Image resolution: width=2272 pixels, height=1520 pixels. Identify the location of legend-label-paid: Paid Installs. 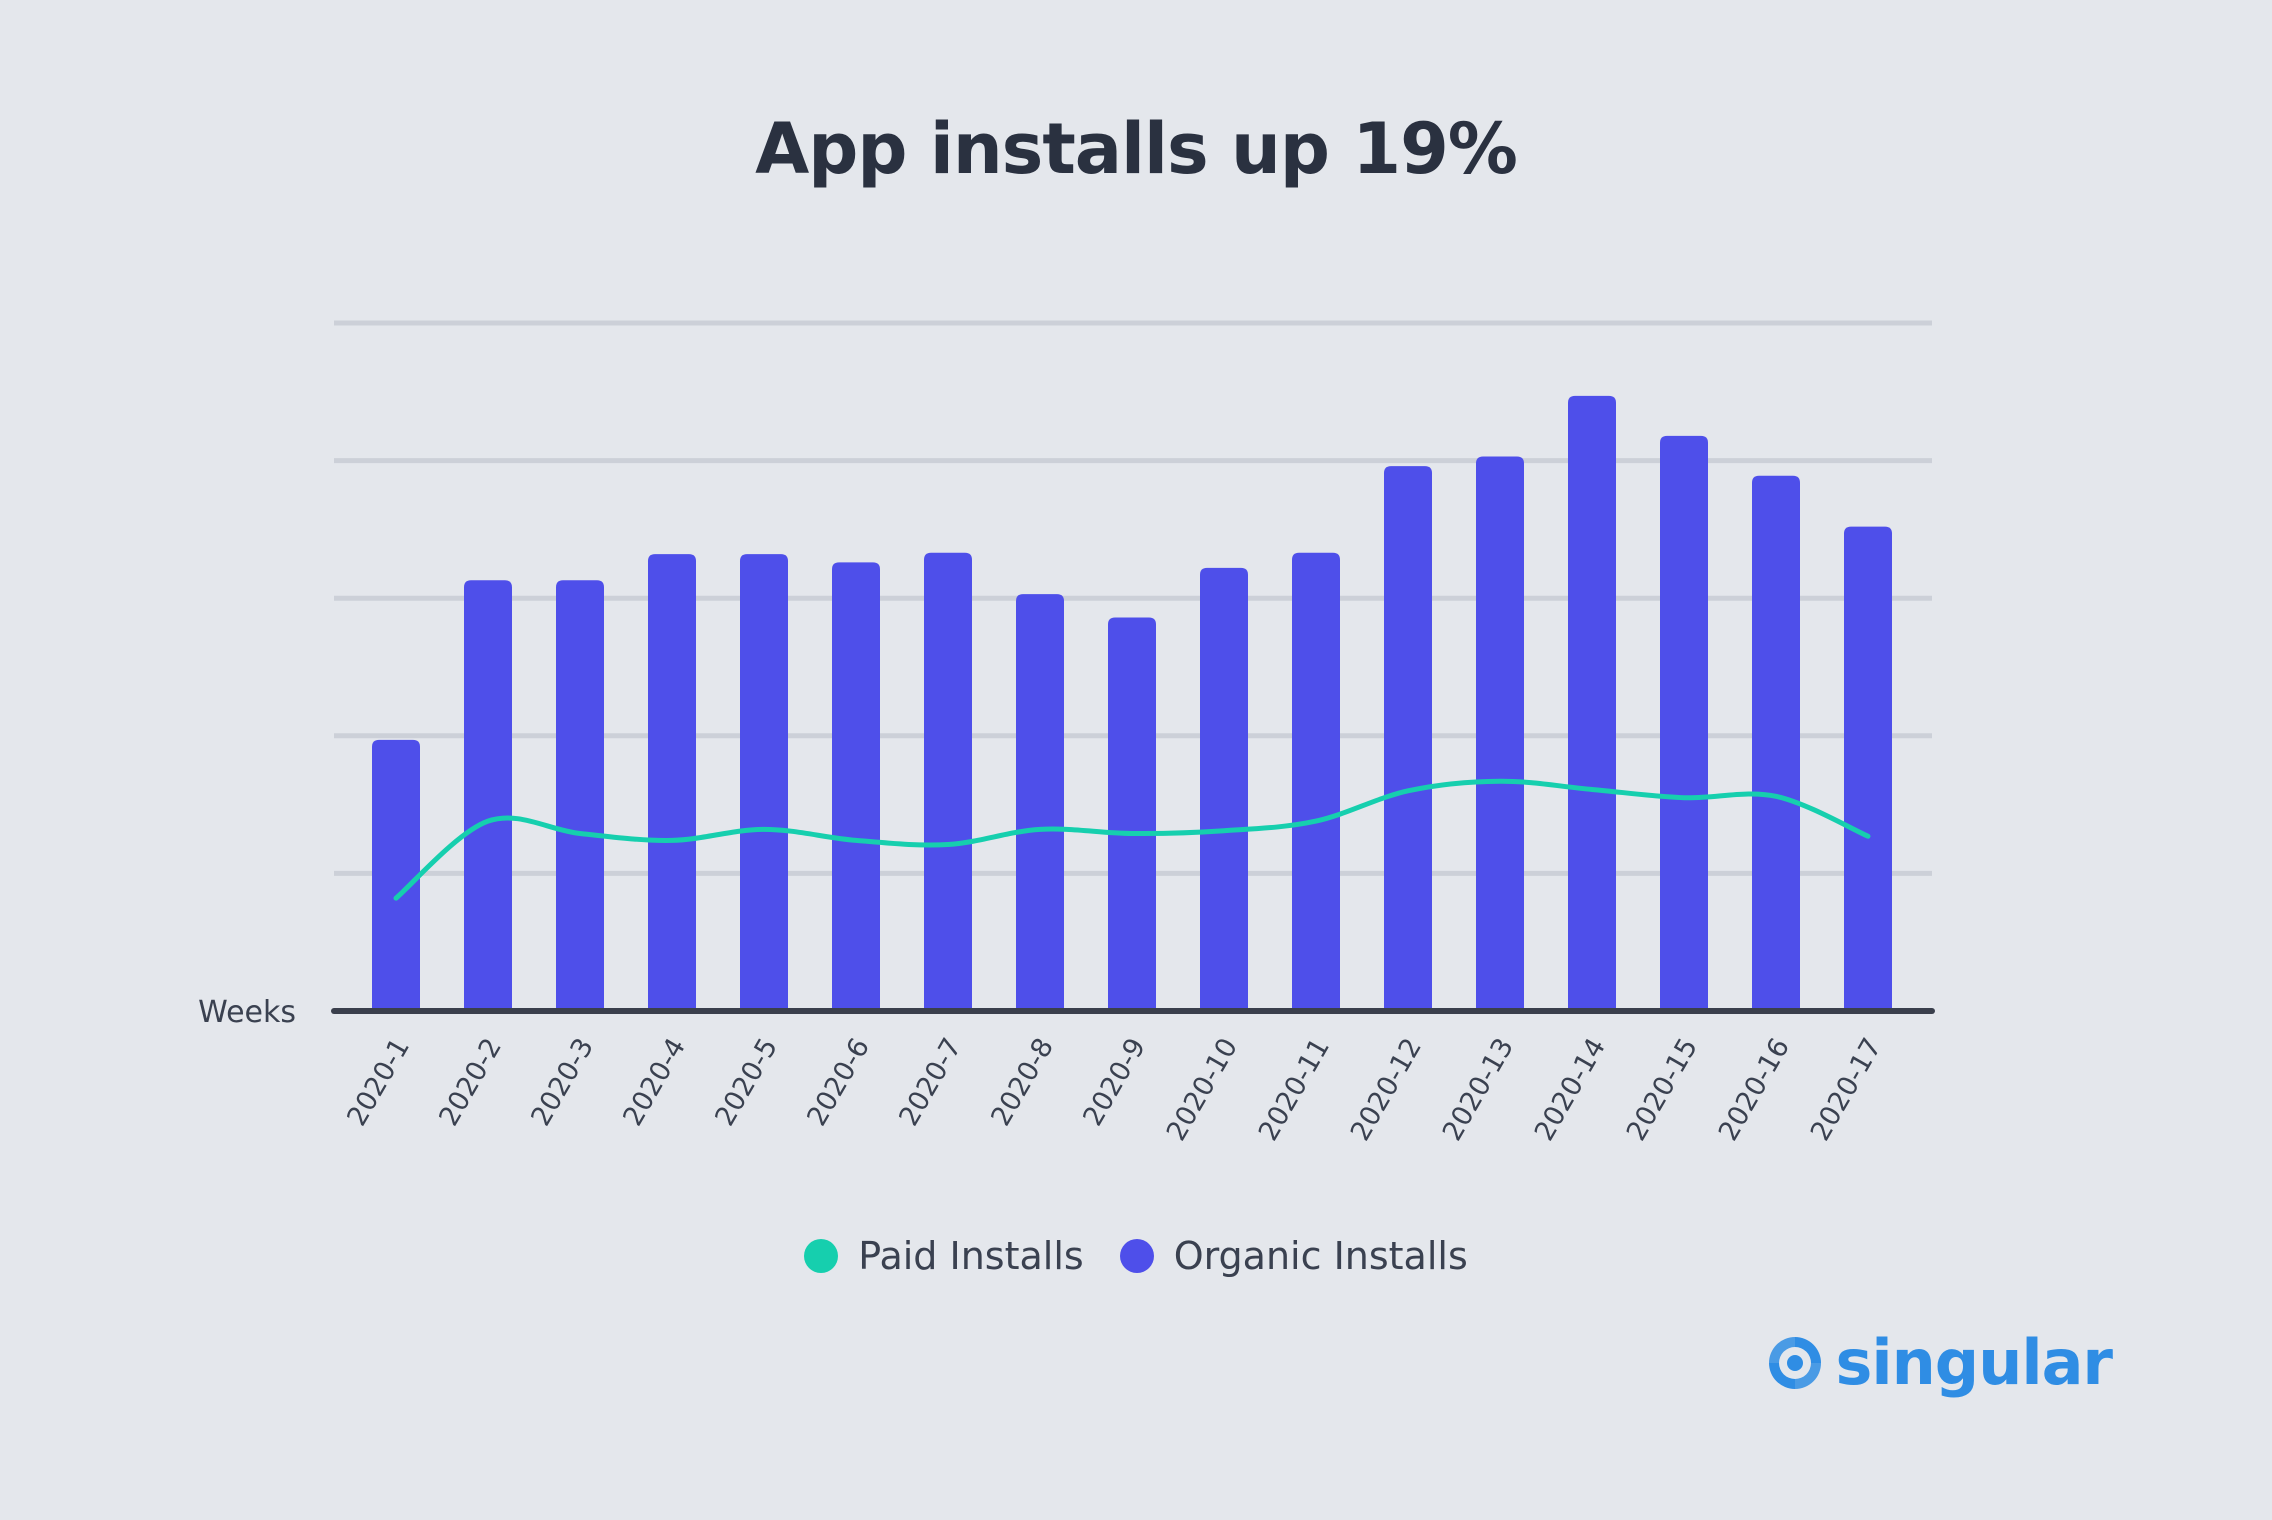
(971, 1256).